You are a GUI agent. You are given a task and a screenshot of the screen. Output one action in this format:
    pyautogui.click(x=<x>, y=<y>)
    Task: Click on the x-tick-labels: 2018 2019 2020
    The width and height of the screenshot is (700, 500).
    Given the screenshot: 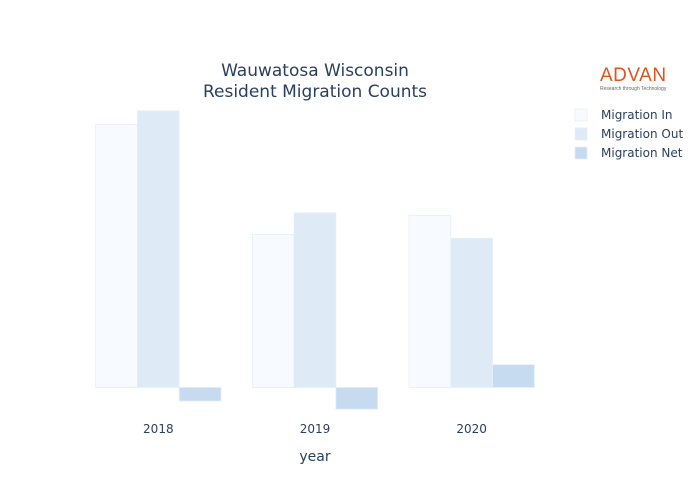 What is the action you would take?
    pyautogui.click(x=315, y=429)
    